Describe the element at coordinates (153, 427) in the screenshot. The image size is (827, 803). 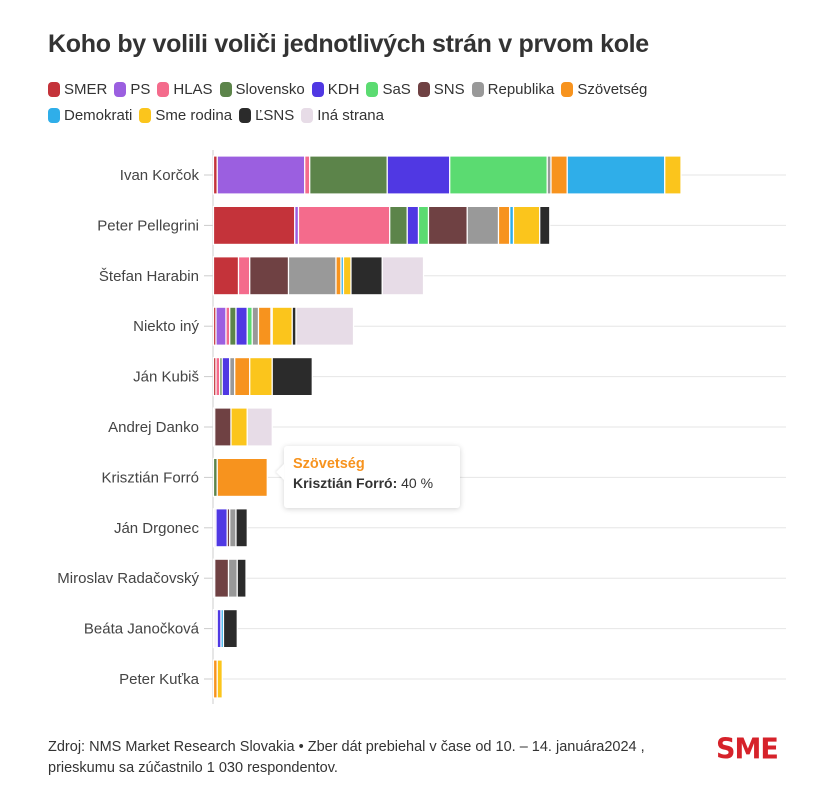
I see `category-label: Andrej Danko` at that location.